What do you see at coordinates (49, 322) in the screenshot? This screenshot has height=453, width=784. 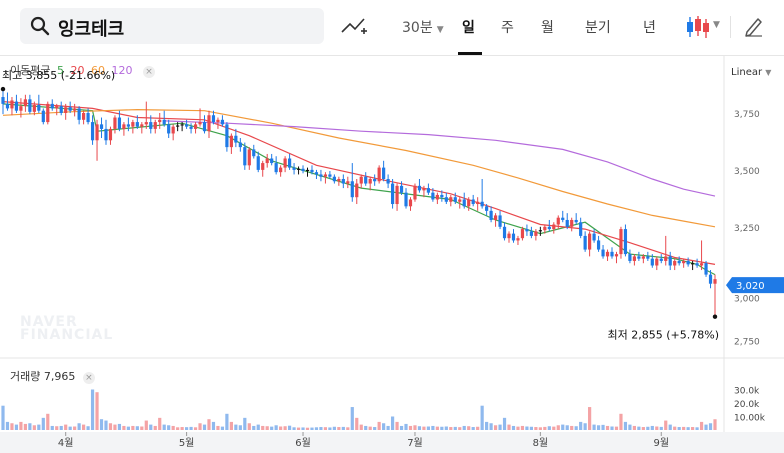 I see `watermark-line-1: NAVER` at bounding box center [49, 322].